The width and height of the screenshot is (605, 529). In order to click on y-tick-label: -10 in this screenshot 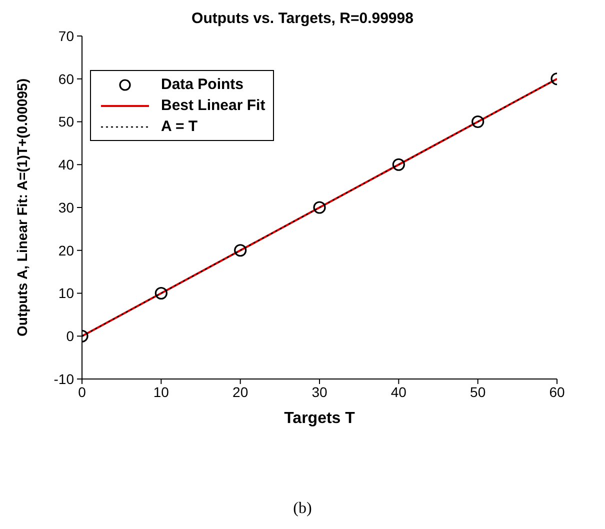, I will do `click(64, 378)`.